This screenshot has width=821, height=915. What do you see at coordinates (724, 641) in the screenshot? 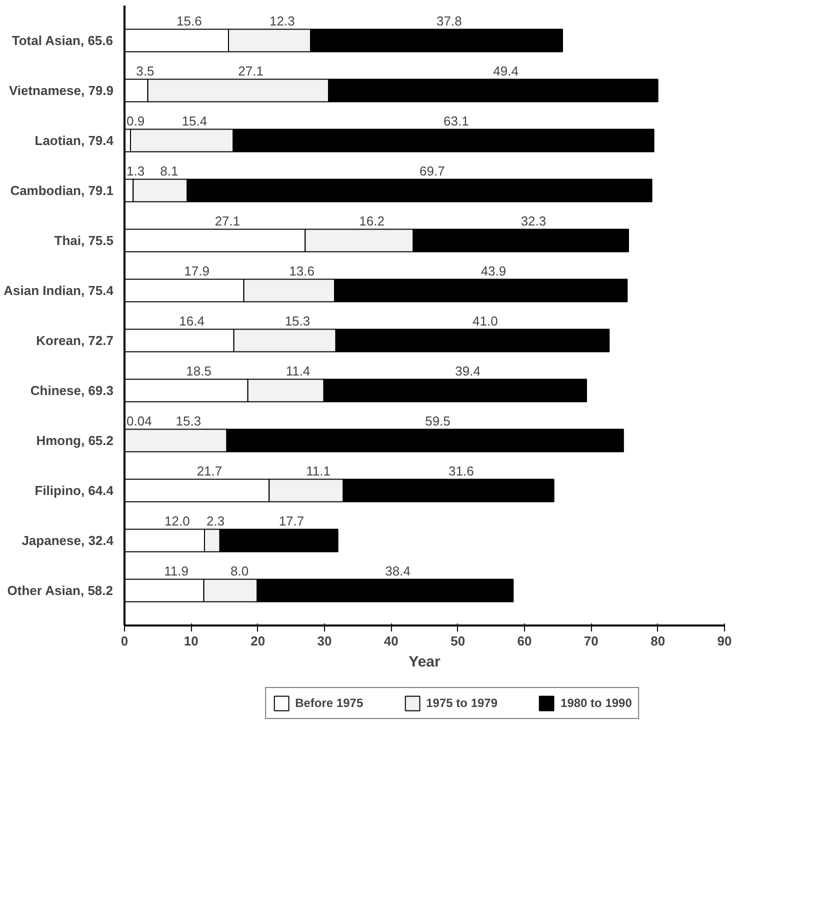
I see `x-tick-label: 90` at bounding box center [724, 641].